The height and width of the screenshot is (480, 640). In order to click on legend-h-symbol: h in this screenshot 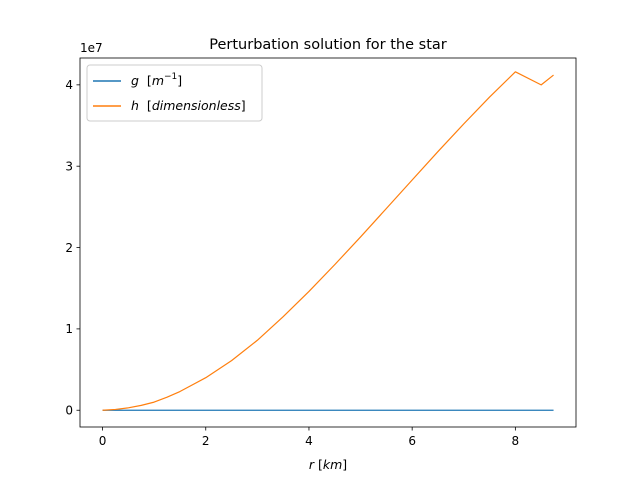, I will do `click(135, 105)`.